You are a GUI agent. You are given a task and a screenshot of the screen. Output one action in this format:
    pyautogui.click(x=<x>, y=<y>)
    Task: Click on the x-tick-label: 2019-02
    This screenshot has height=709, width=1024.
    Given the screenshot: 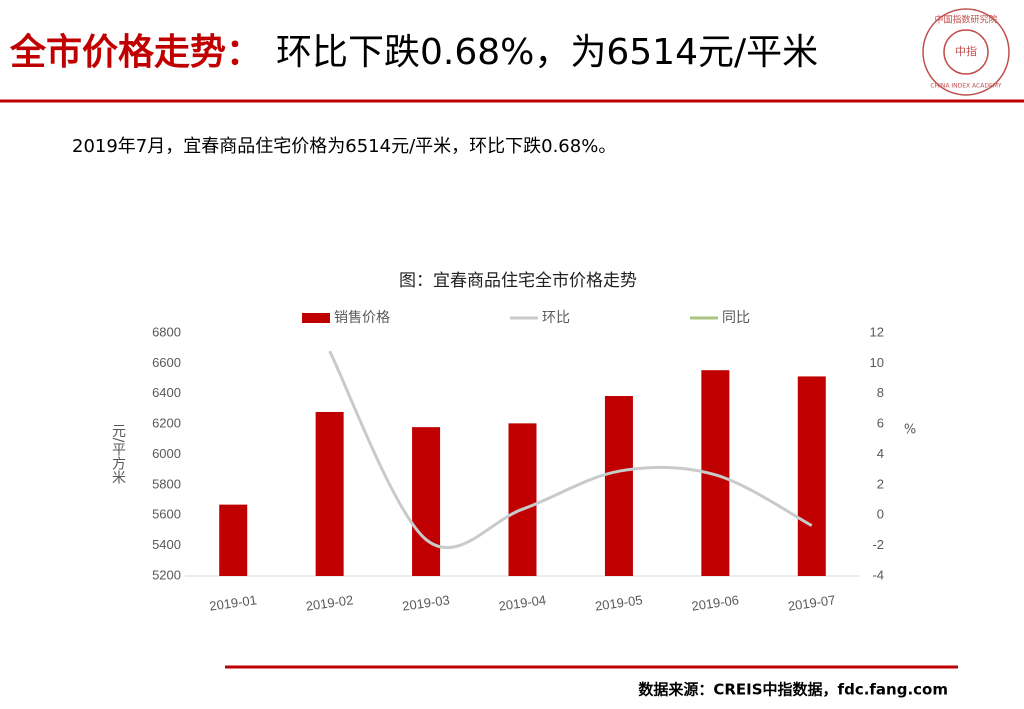 What is the action you would take?
    pyautogui.click(x=329, y=602)
    